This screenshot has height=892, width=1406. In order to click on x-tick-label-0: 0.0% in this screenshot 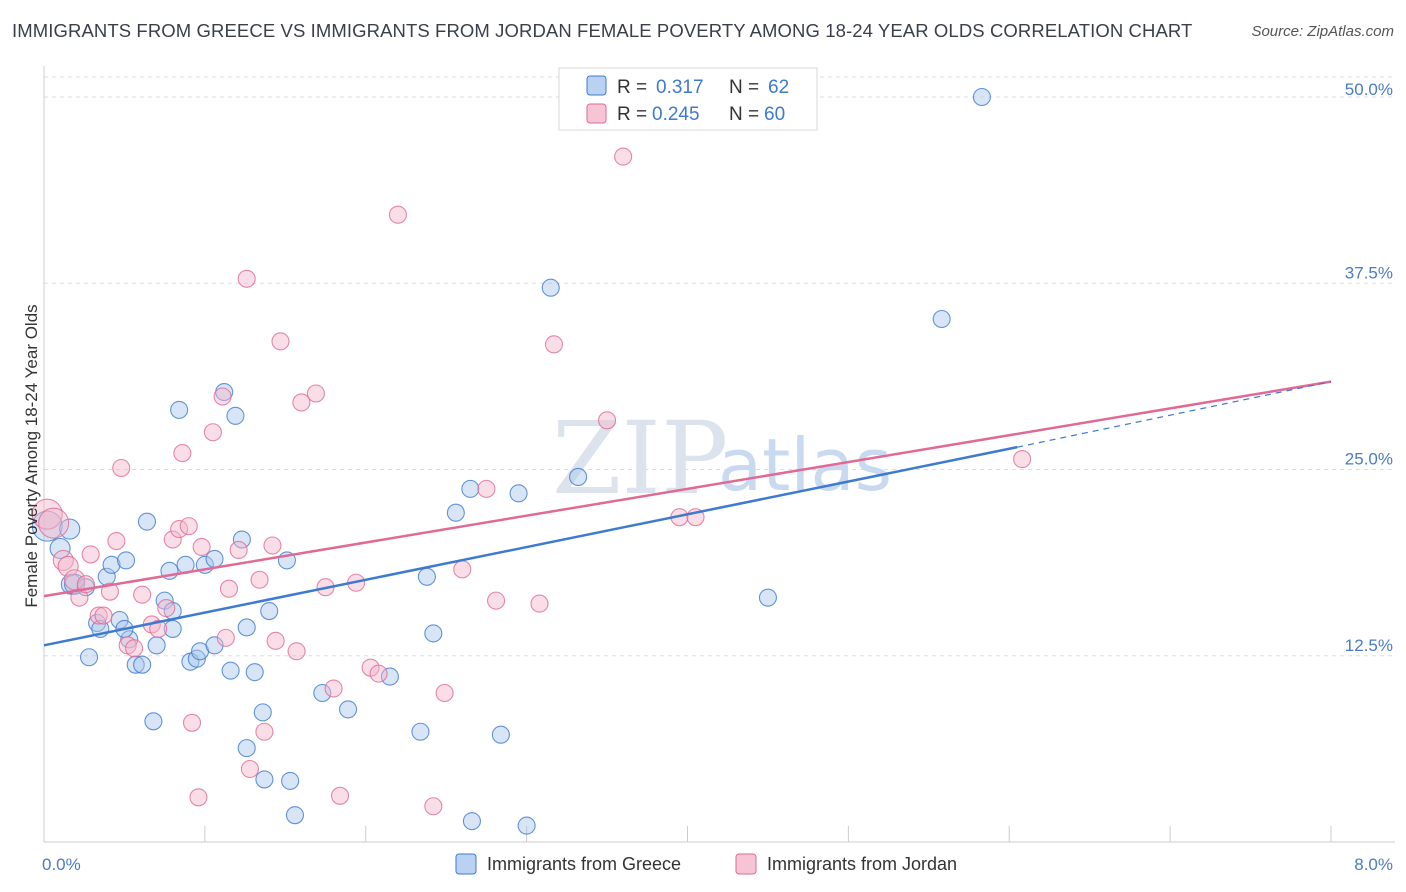, I will do `click(61, 864)`.